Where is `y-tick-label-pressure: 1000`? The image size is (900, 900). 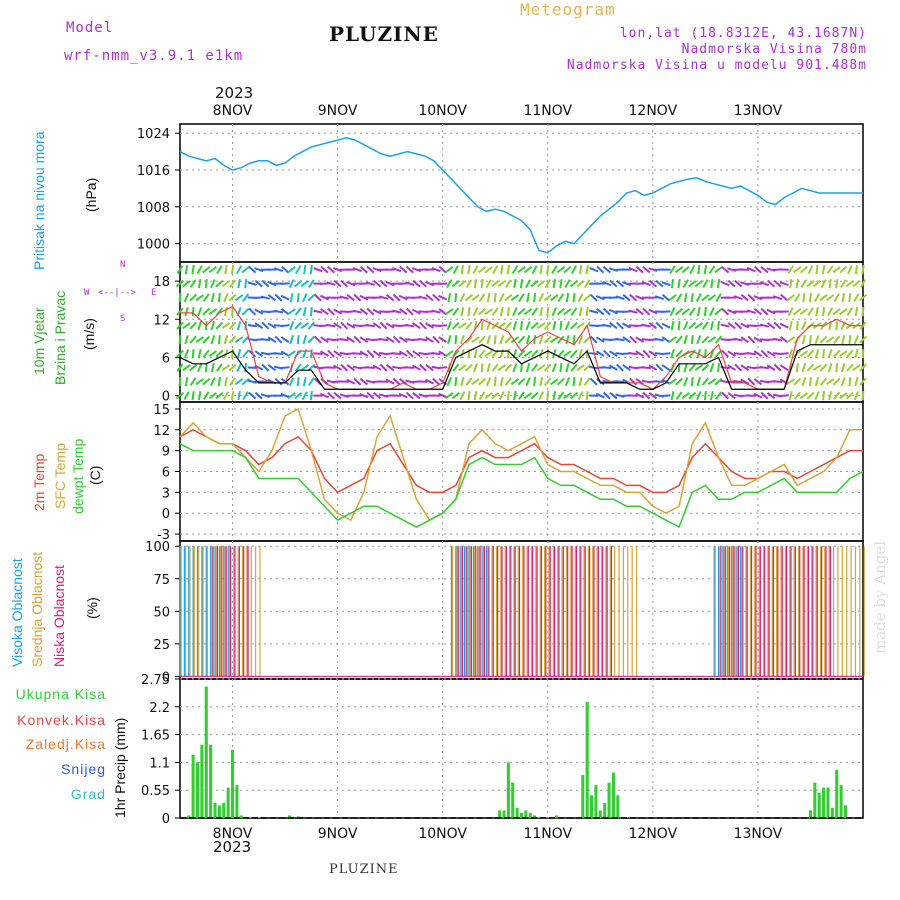 y-tick-label-pressure: 1000 is located at coordinates (153, 245).